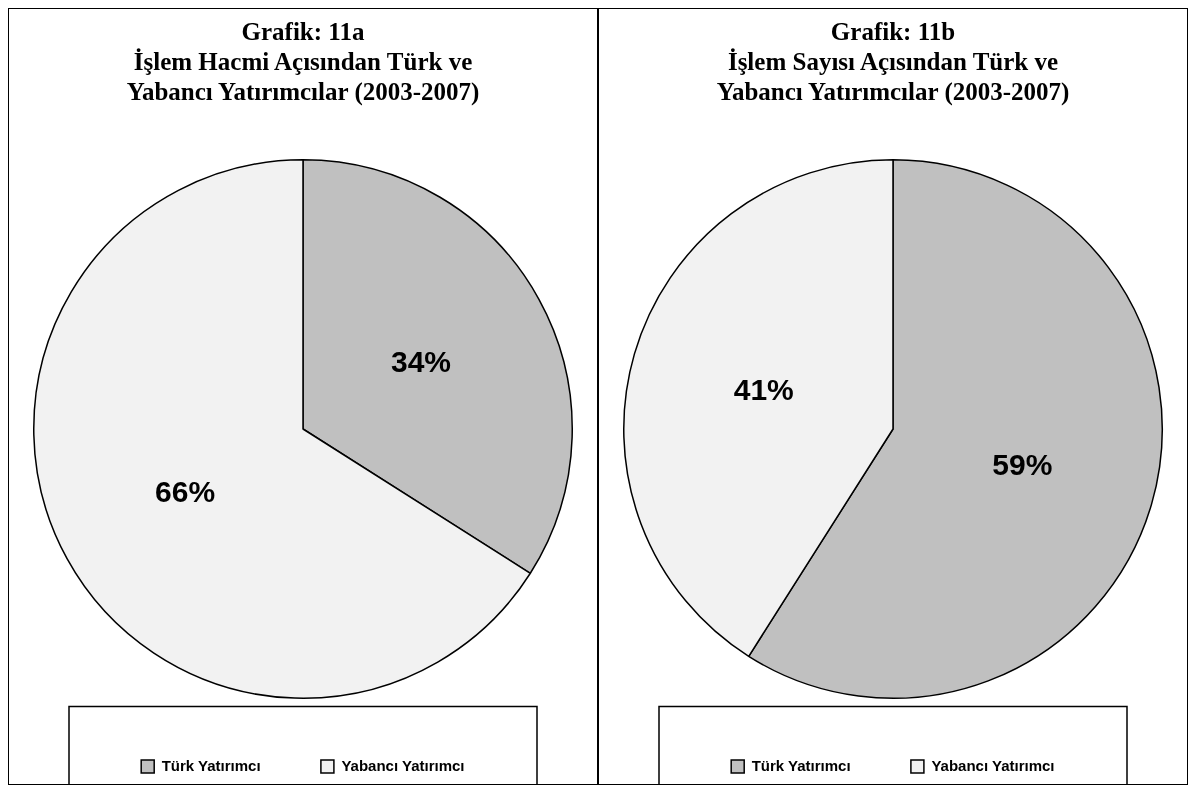  What do you see at coordinates (303, 62) in the screenshot?
I see `chart-title: Grafik: 11a İşlem Hacmi Açısından Türk ve Yabancı Yatırımcılar (2003-2007)` at bounding box center [303, 62].